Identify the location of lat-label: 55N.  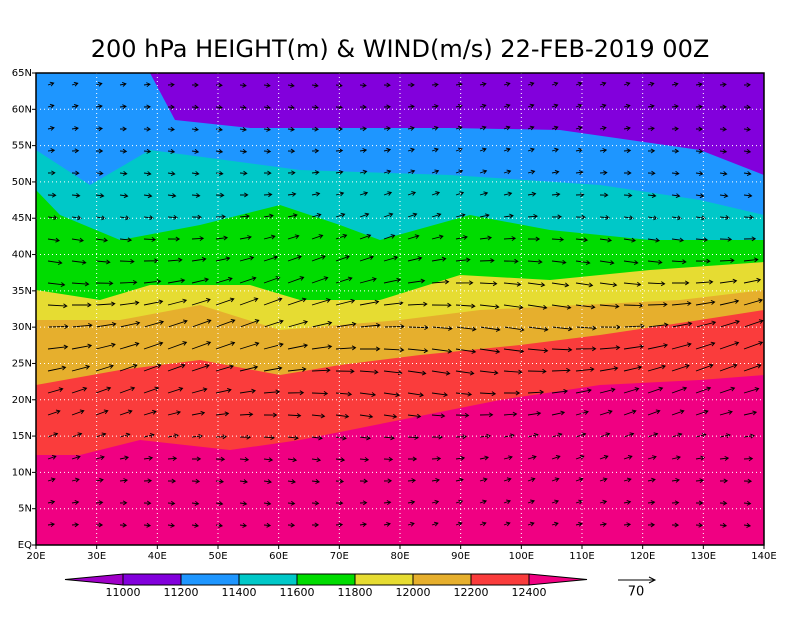
(22, 146).